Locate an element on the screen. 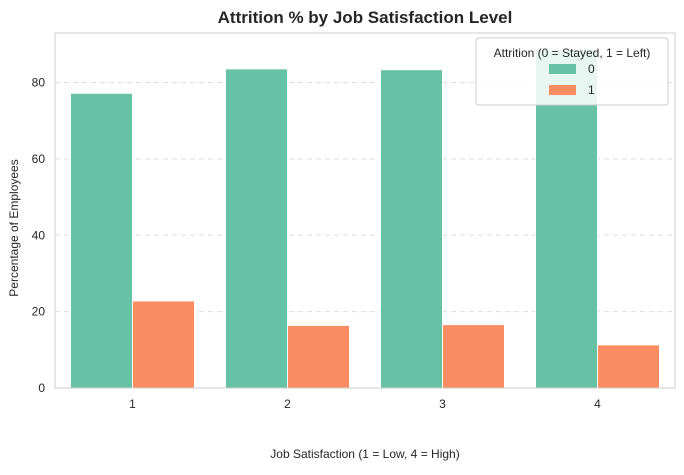 This screenshot has width=684, height=475. legend: Attrition (0 = Stayed, 1 = Left) 0 1 is located at coordinates (572, 71).